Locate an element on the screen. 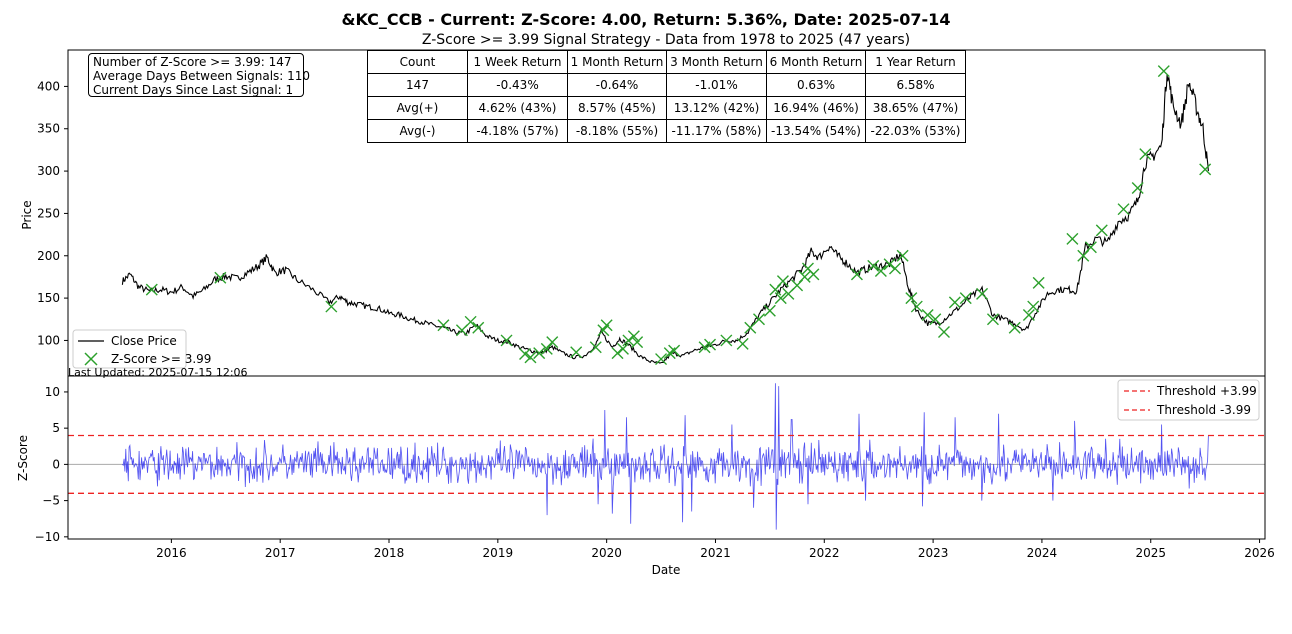  price-y-tick-label: 250 is located at coordinates (48, 213).